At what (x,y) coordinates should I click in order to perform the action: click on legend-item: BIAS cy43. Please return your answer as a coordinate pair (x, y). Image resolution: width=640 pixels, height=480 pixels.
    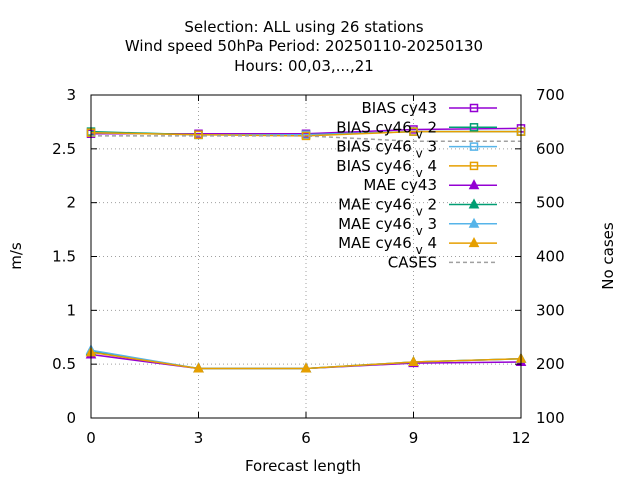
    Looking at the image, I should click on (429, 108).